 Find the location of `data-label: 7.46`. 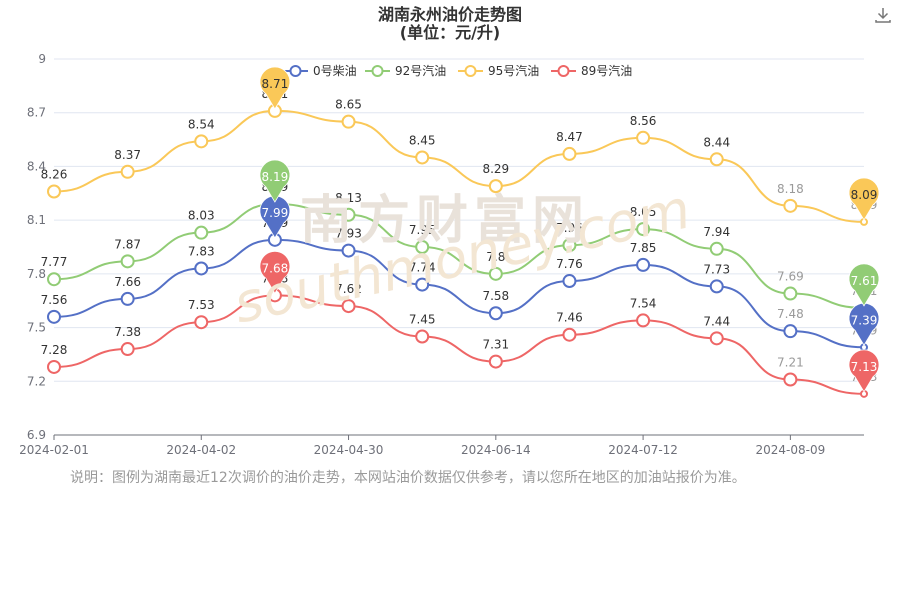

data-label: 7.46 is located at coordinates (569, 318).